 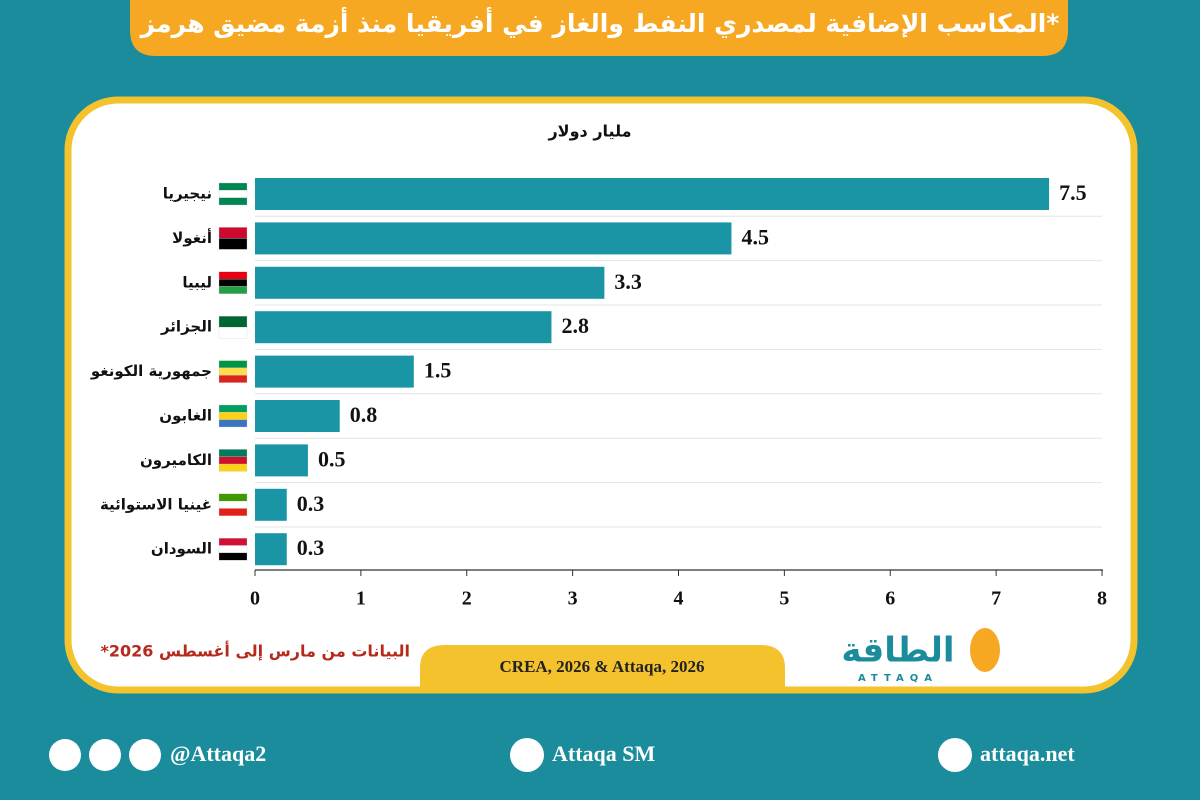 What do you see at coordinates (890, 599) in the screenshot?
I see `x-tick-label: 6` at bounding box center [890, 599].